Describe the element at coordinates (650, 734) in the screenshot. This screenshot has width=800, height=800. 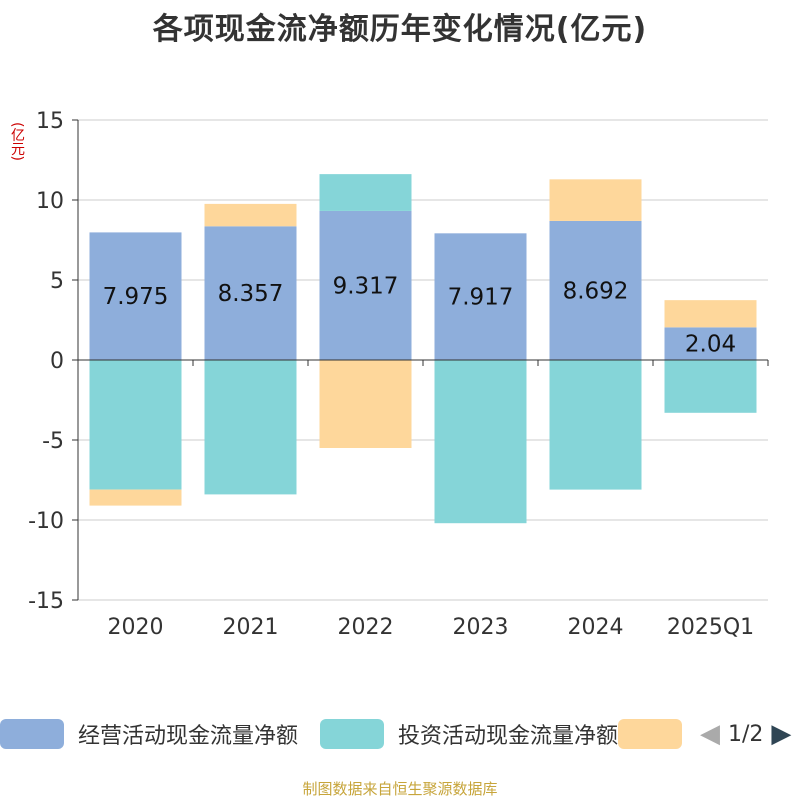
I see `legend-swatch-financing` at that location.